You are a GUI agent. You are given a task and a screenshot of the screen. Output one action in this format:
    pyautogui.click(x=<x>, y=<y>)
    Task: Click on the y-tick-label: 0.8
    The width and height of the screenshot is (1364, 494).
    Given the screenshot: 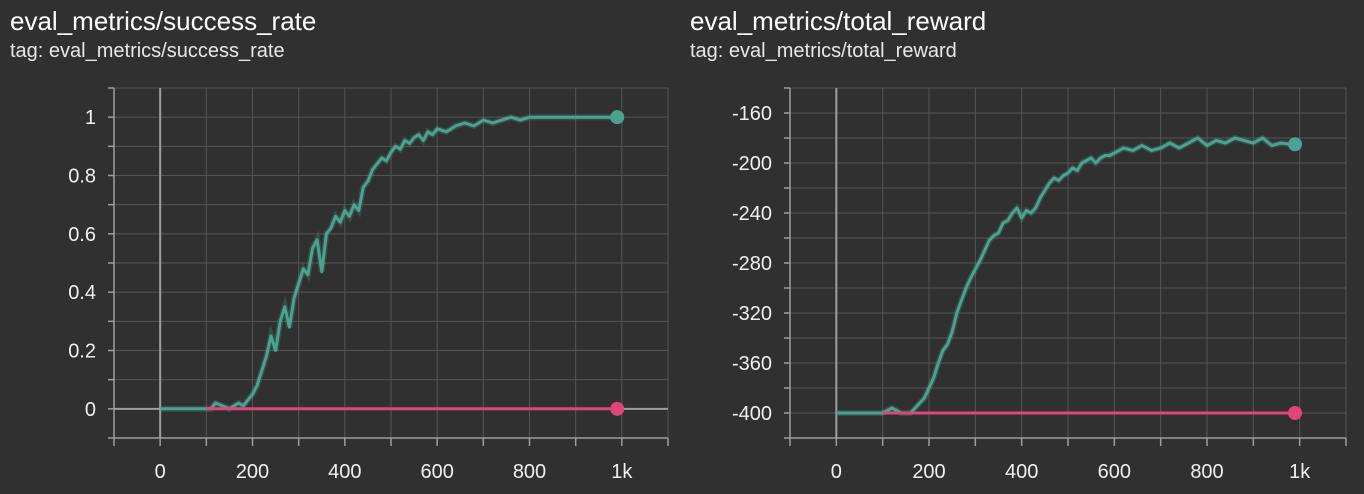 What is the action you would take?
    pyautogui.click(x=82, y=177)
    